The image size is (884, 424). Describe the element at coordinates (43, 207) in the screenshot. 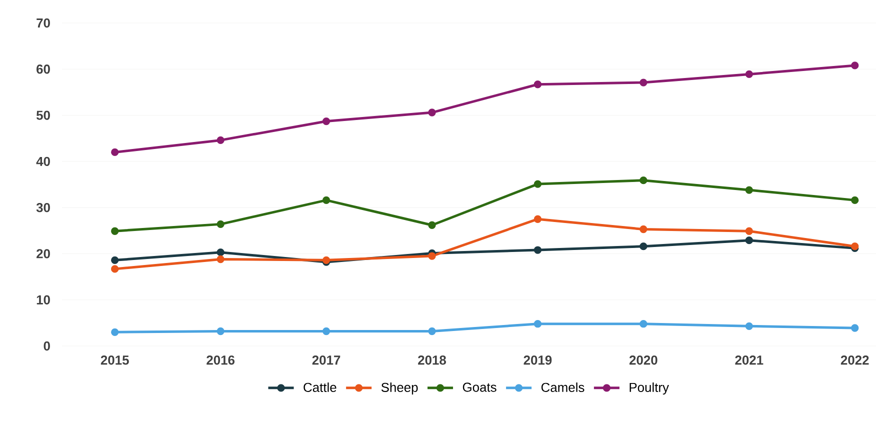

I see `y-tick-label: 30` at that location.